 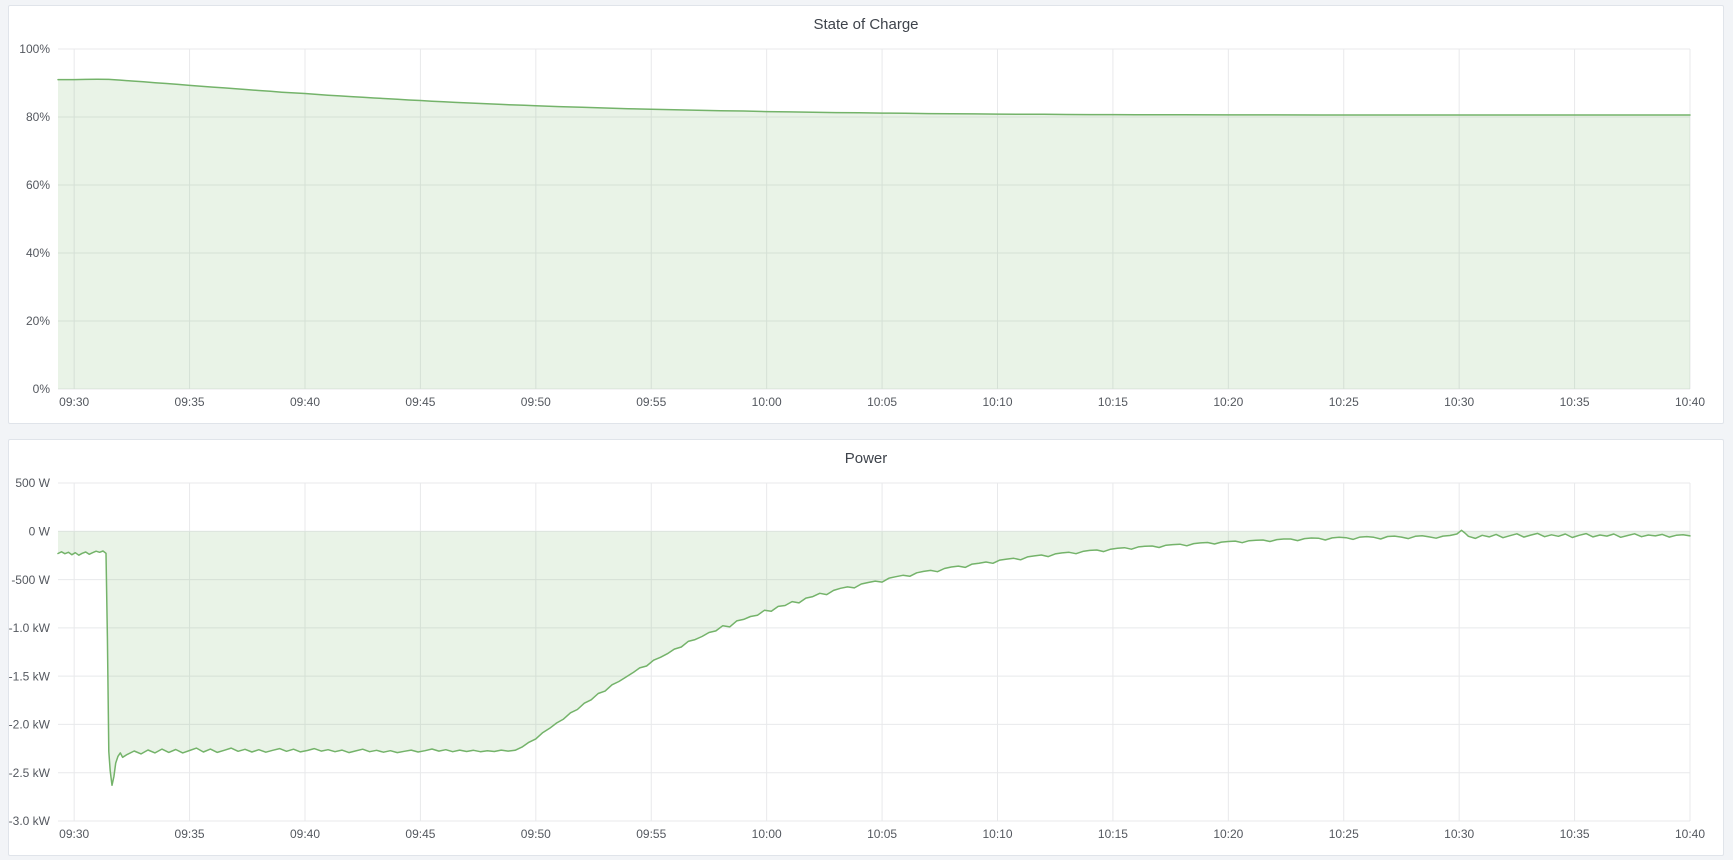 What do you see at coordinates (30, 580) in the screenshot?
I see `y-tick-label: -500 W` at bounding box center [30, 580].